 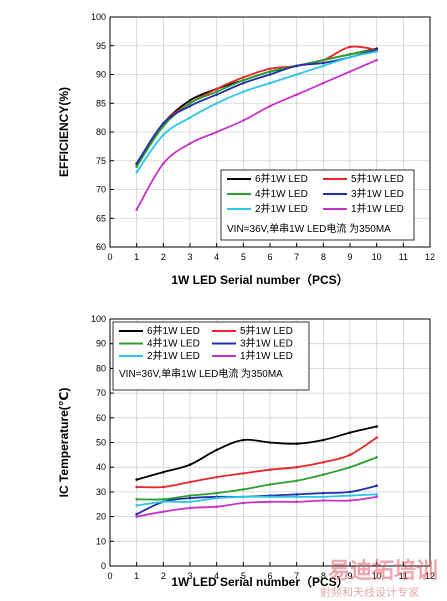 What do you see at coordinates (101, 368) in the screenshot?
I see `chart1-ytick-label-8: 80` at bounding box center [101, 368].